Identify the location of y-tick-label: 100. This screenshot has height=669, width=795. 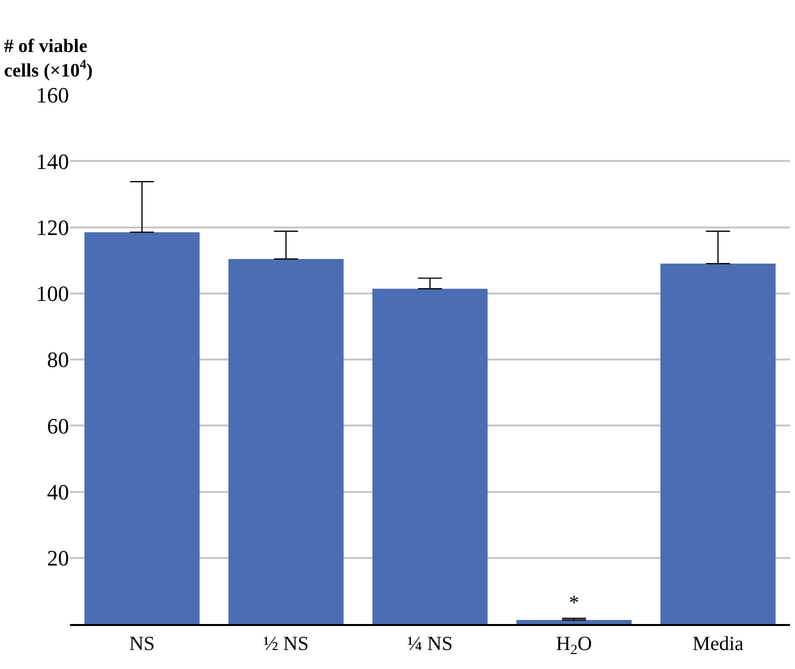
(52, 293).